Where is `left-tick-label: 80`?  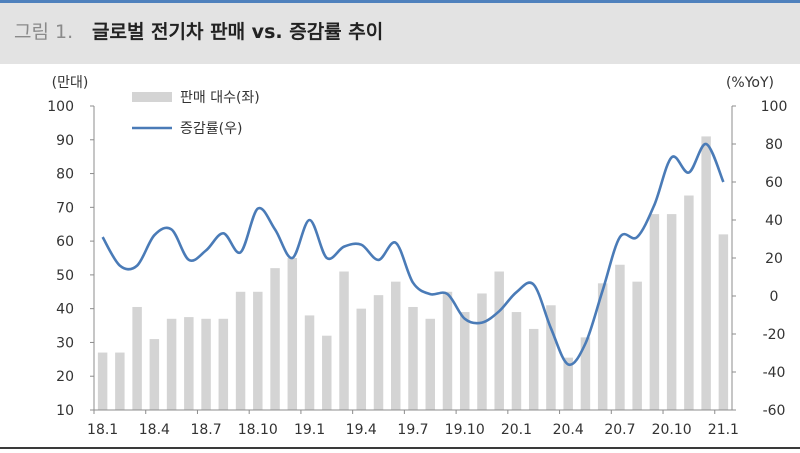 left-tick-label: 80 is located at coordinates (65, 175).